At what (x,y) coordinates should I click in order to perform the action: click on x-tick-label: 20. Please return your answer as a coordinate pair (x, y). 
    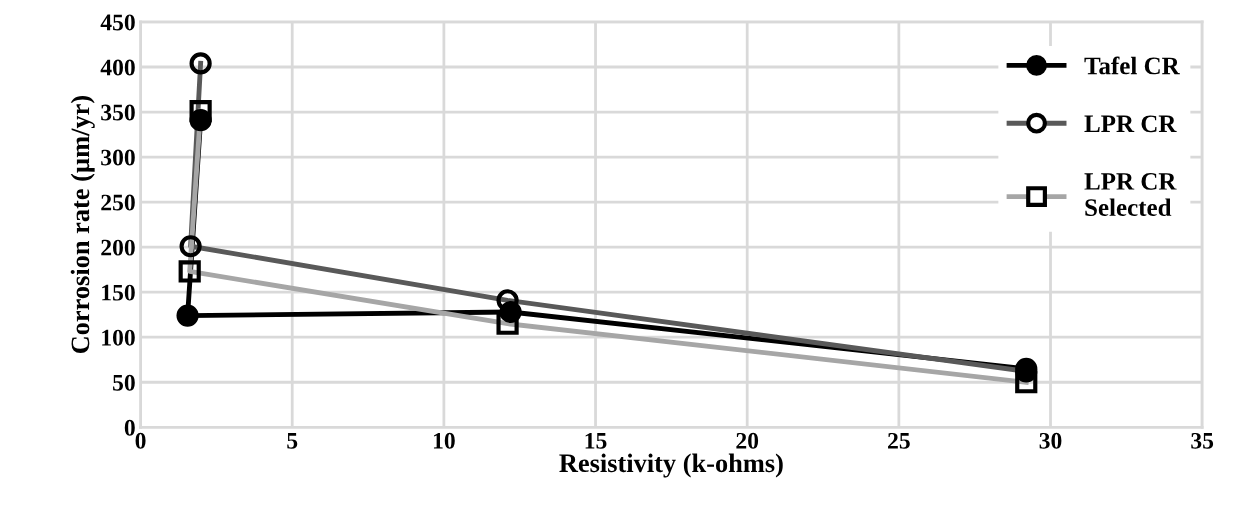
    Looking at the image, I should click on (747, 440).